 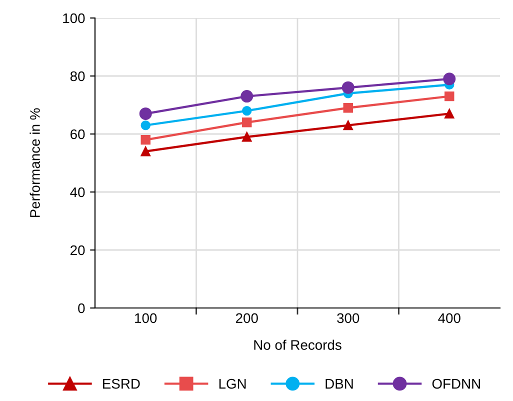 I want to click on y-tick-label: 80, so click(x=77, y=76).